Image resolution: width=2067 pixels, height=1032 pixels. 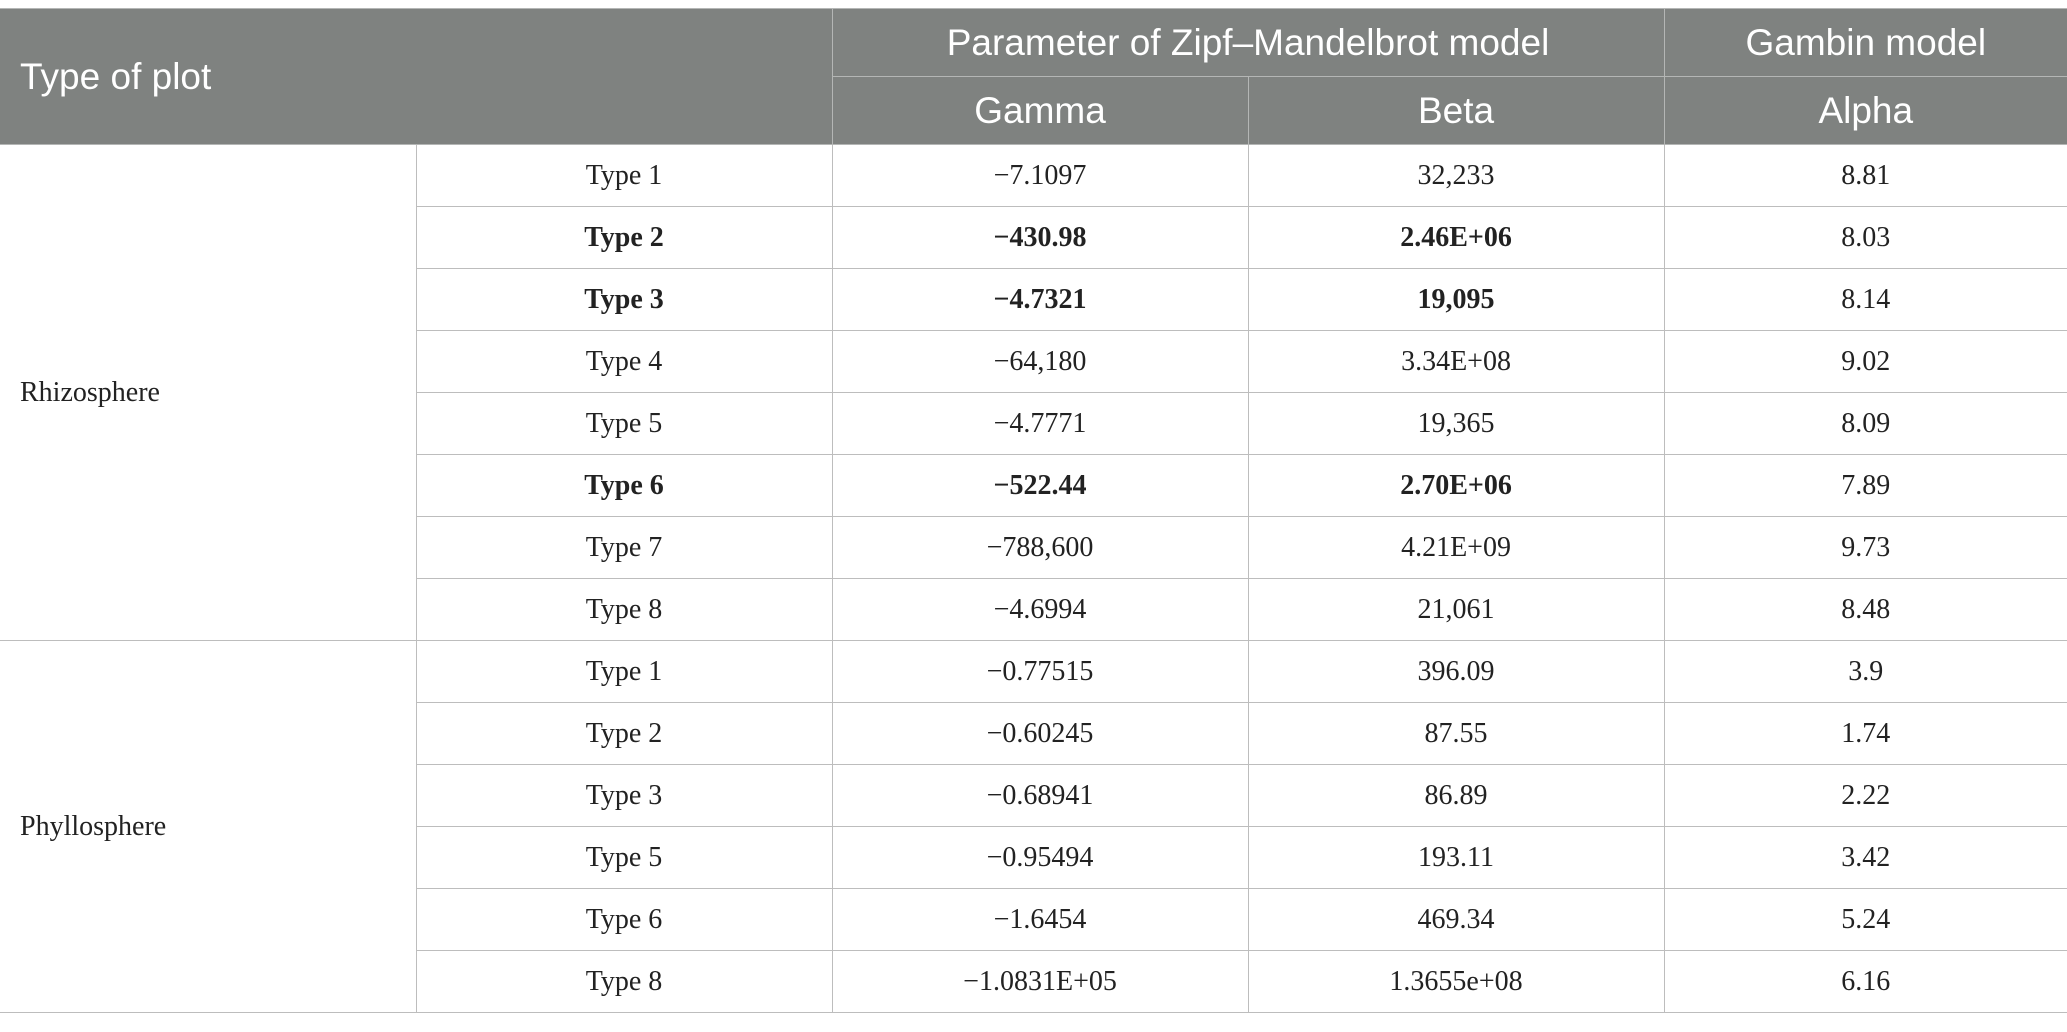 What do you see at coordinates (1040, 547) in the screenshot?
I see `gamma-cell: −788,600` at bounding box center [1040, 547].